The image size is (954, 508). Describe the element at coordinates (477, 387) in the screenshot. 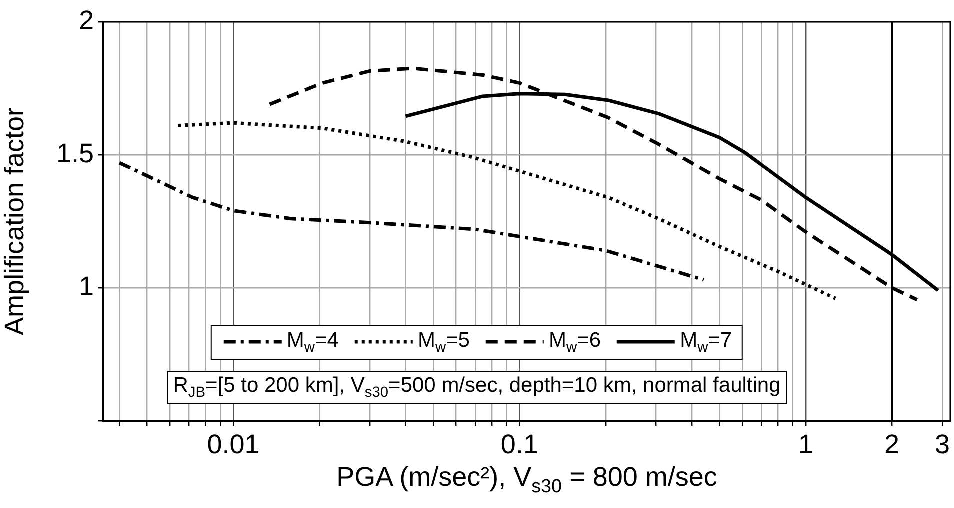

I see `annotation: R$_{JB}$=[5 to 200 km], V$_{s30}$=500 m/sec, depth=10 km, normal faulting` at that location.